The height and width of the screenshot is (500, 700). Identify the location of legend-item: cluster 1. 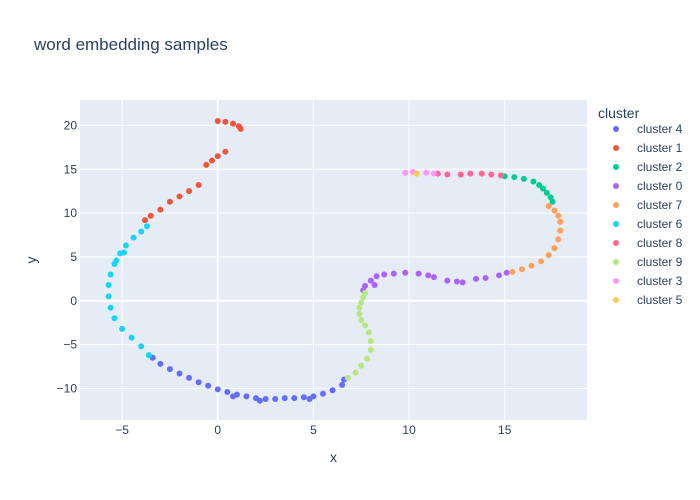
(648, 148).